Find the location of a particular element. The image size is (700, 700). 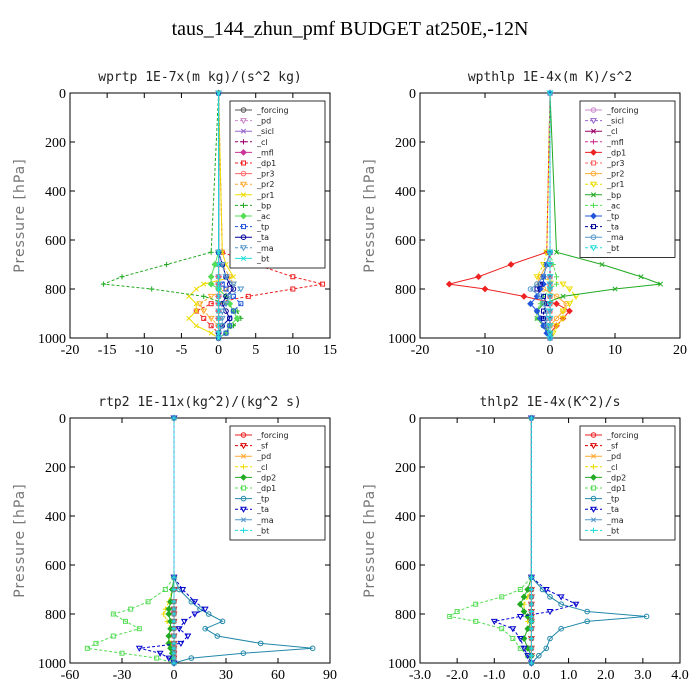

x-tick-label: 30 is located at coordinates (226, 675).